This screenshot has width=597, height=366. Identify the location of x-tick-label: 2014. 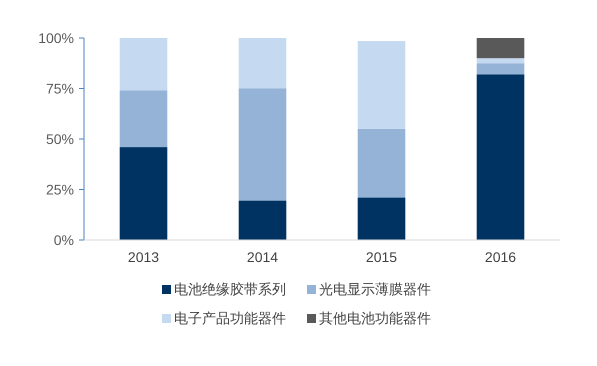
(262, 257).